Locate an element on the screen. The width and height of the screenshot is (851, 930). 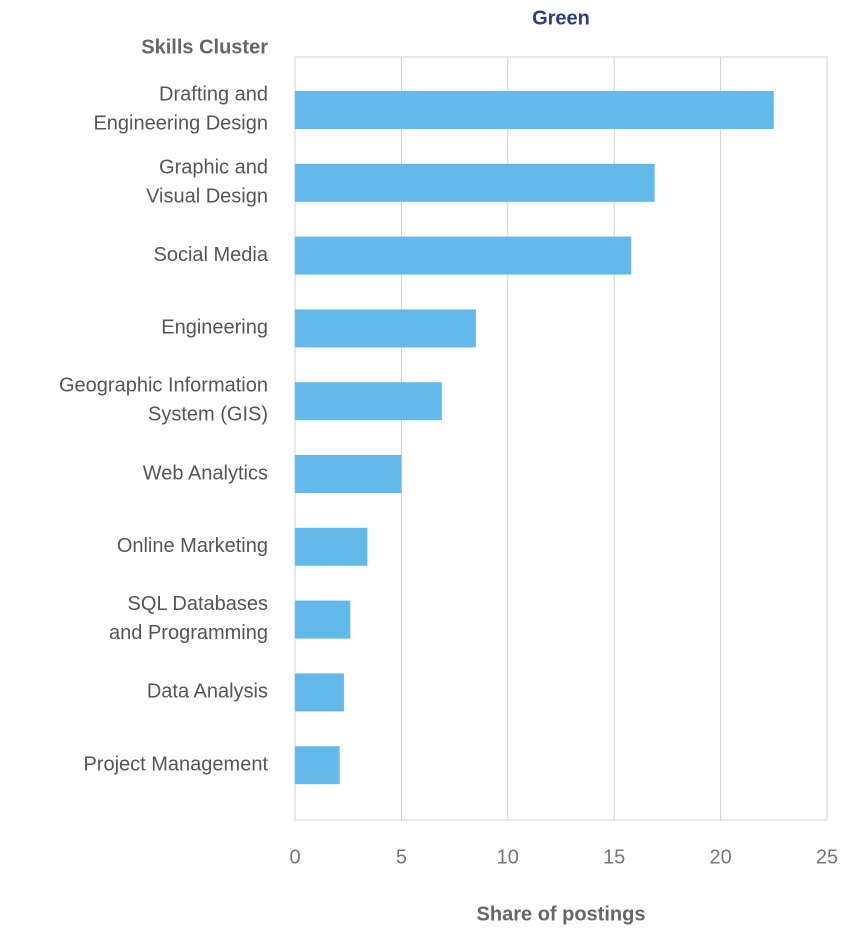
category-axis-label: Skills Cluster is located at coordinates (204, 47).